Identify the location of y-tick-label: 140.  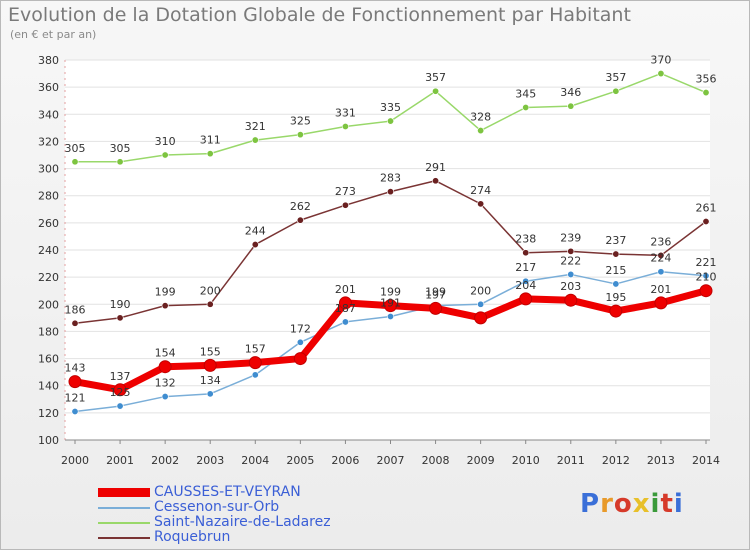
(48, 386).